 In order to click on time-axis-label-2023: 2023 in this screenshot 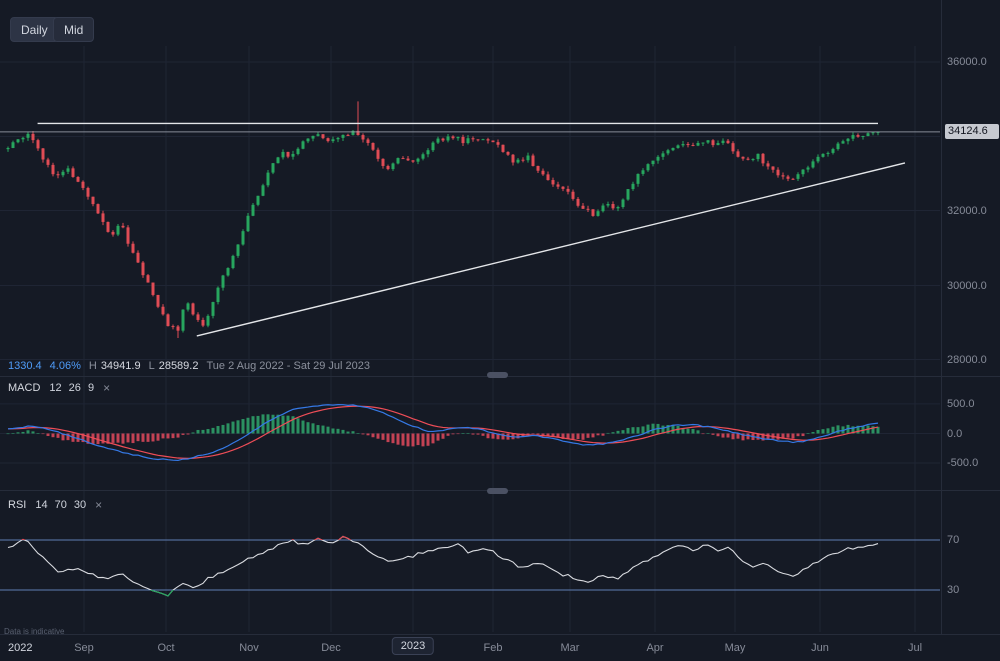, I will do `click(413, 646)`.